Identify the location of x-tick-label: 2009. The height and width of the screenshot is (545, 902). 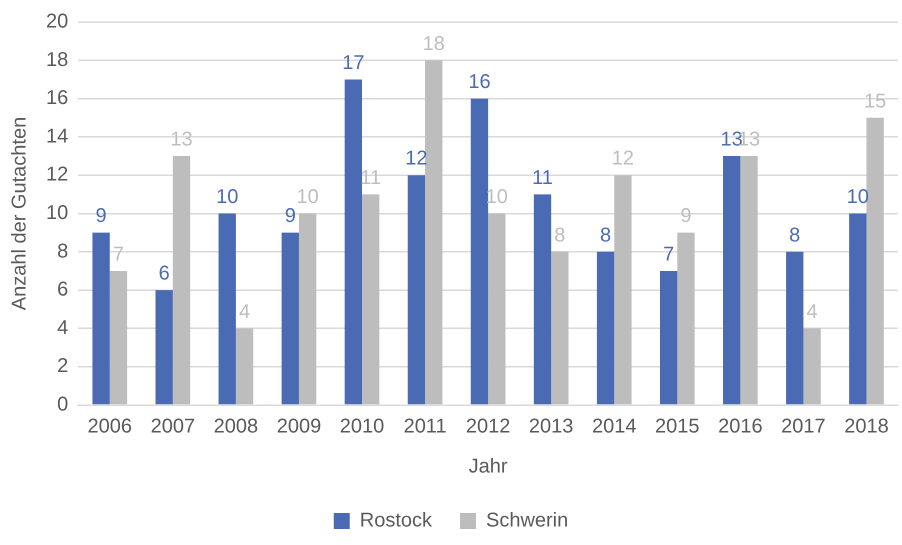
(299, 427).